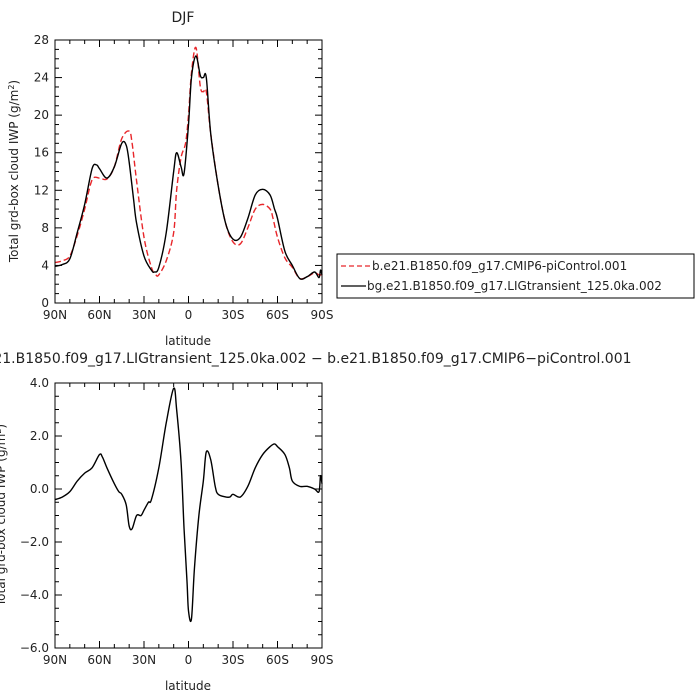 The image size is (700, 700). Describe the element at coordinates (55, 315) in the screenshot. I see `top-x-tick-label: 90N` at that location.